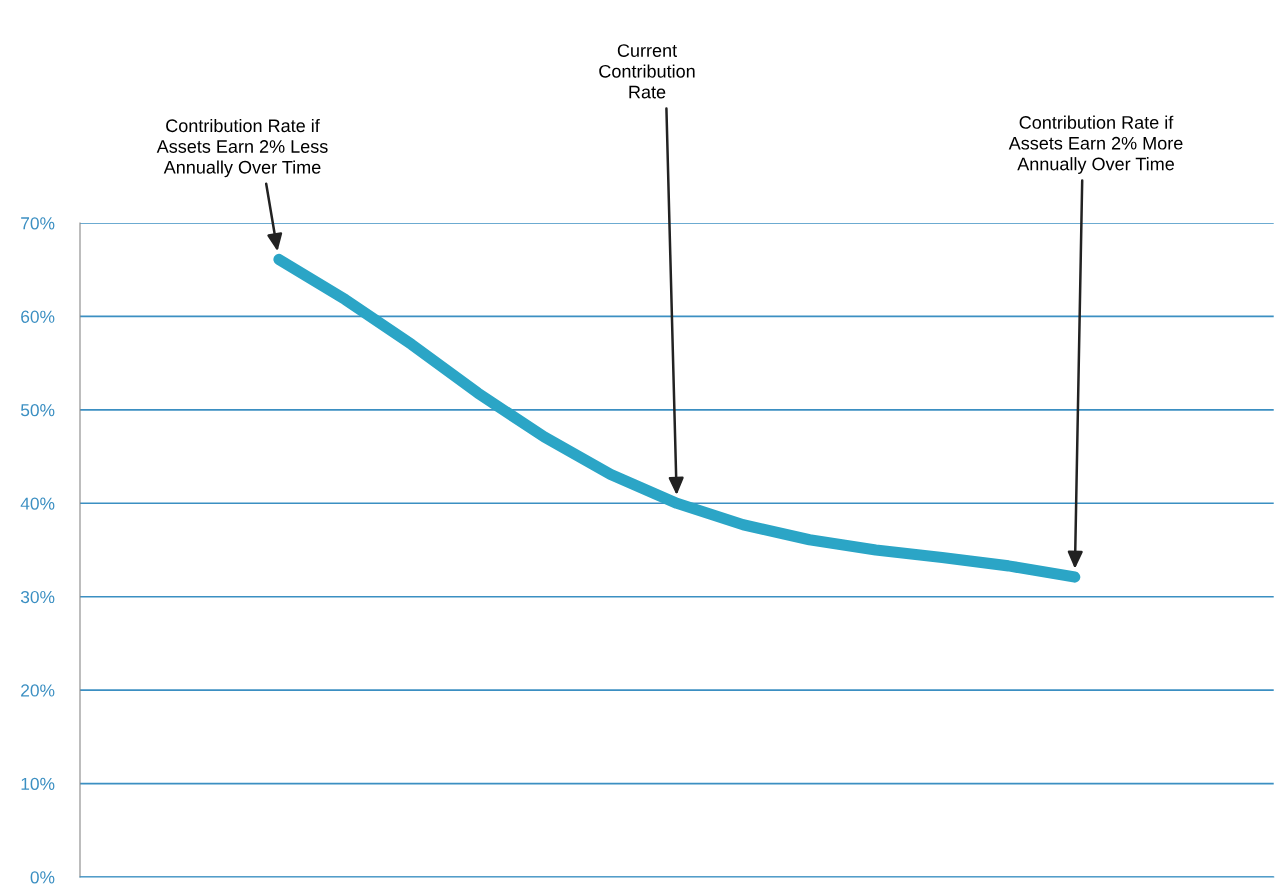 This screenshot has width=1275, height=889. I want to click on y-tick-label: 30%, so click(37, 597).